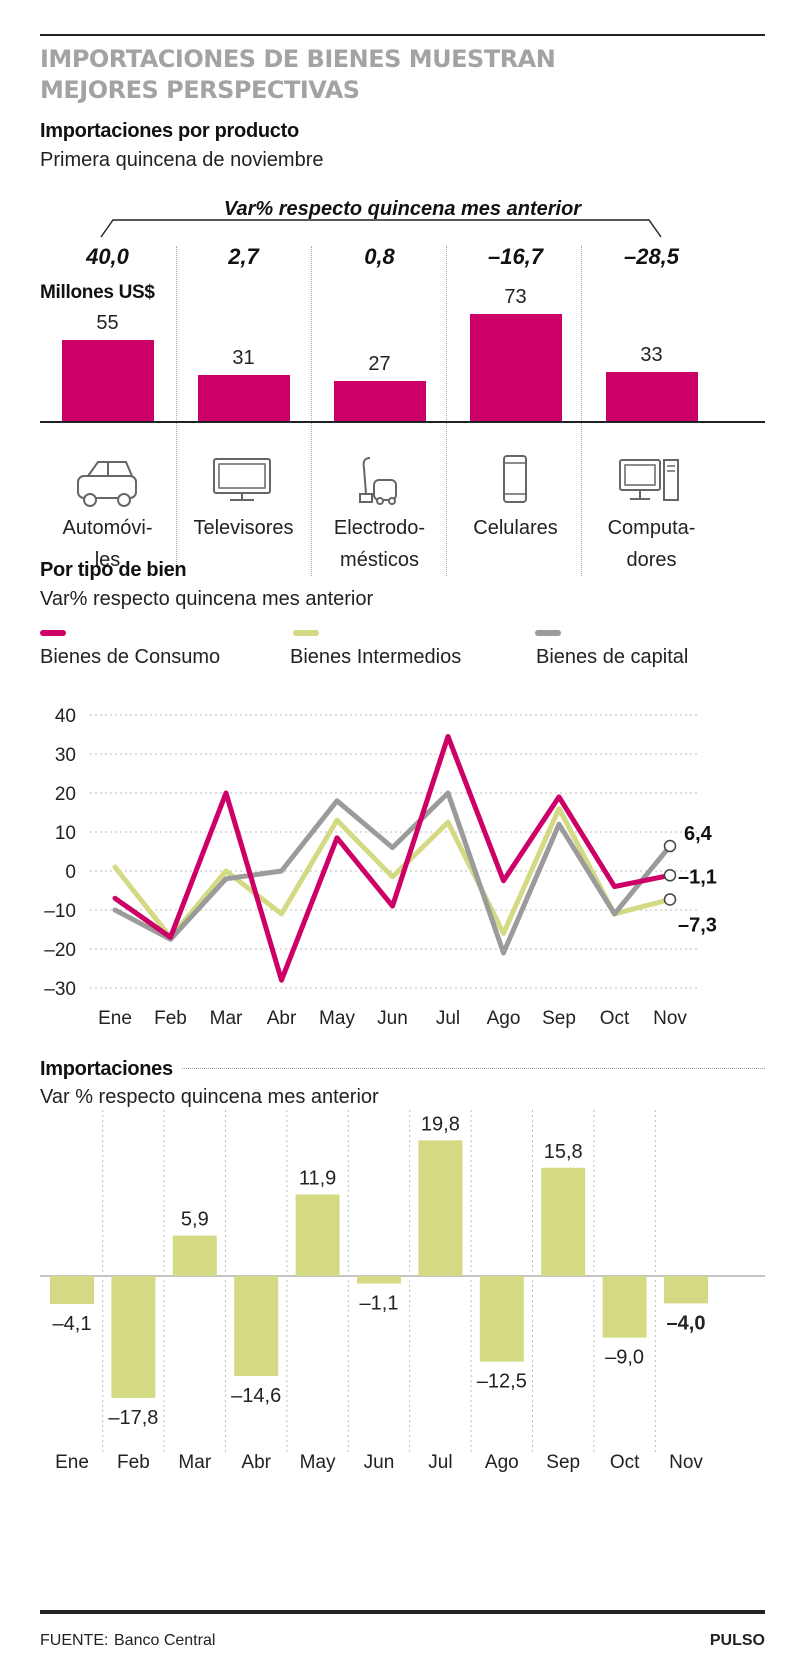 This screenshot has height=1668, width=800. I want to click on y-tick-label: –30, so click(60, 989).